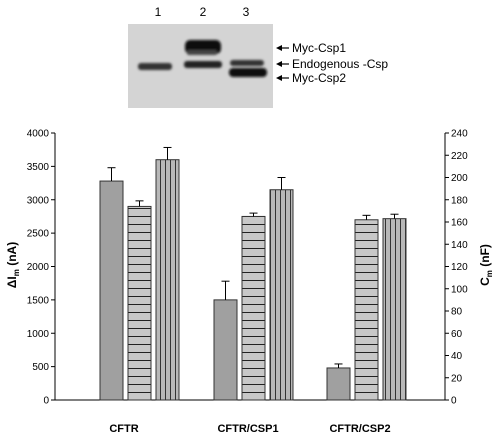 This screenshot has height=437, width=500. I want to click on right-tick-label: 180, so click(459, 200).